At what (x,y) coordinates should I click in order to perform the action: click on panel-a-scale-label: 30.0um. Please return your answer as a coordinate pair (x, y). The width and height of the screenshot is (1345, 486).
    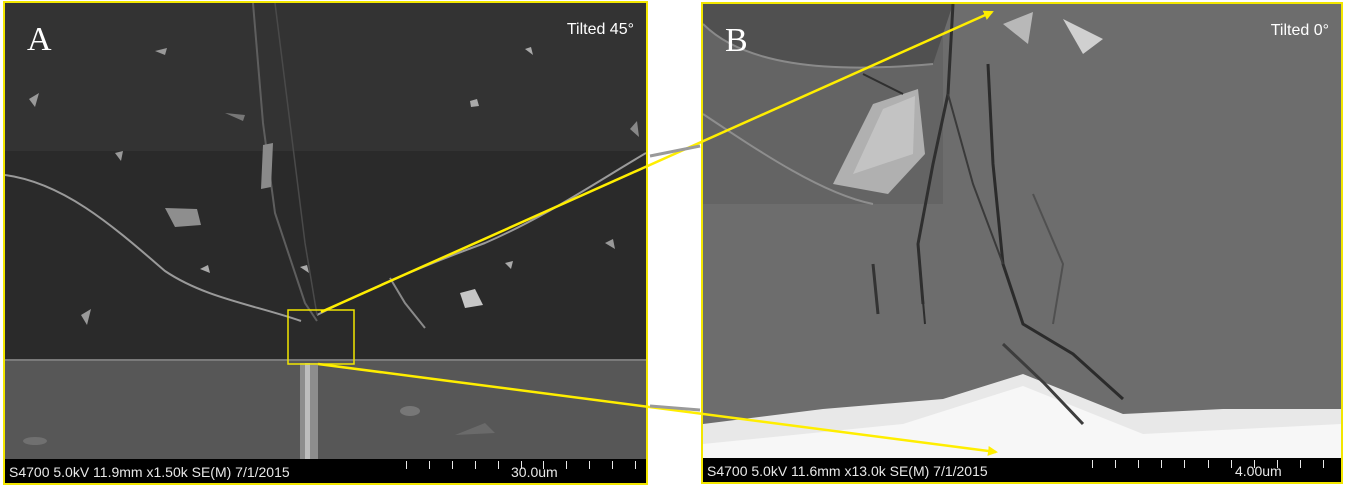
    Looking at the image, I should click on (534, 472).